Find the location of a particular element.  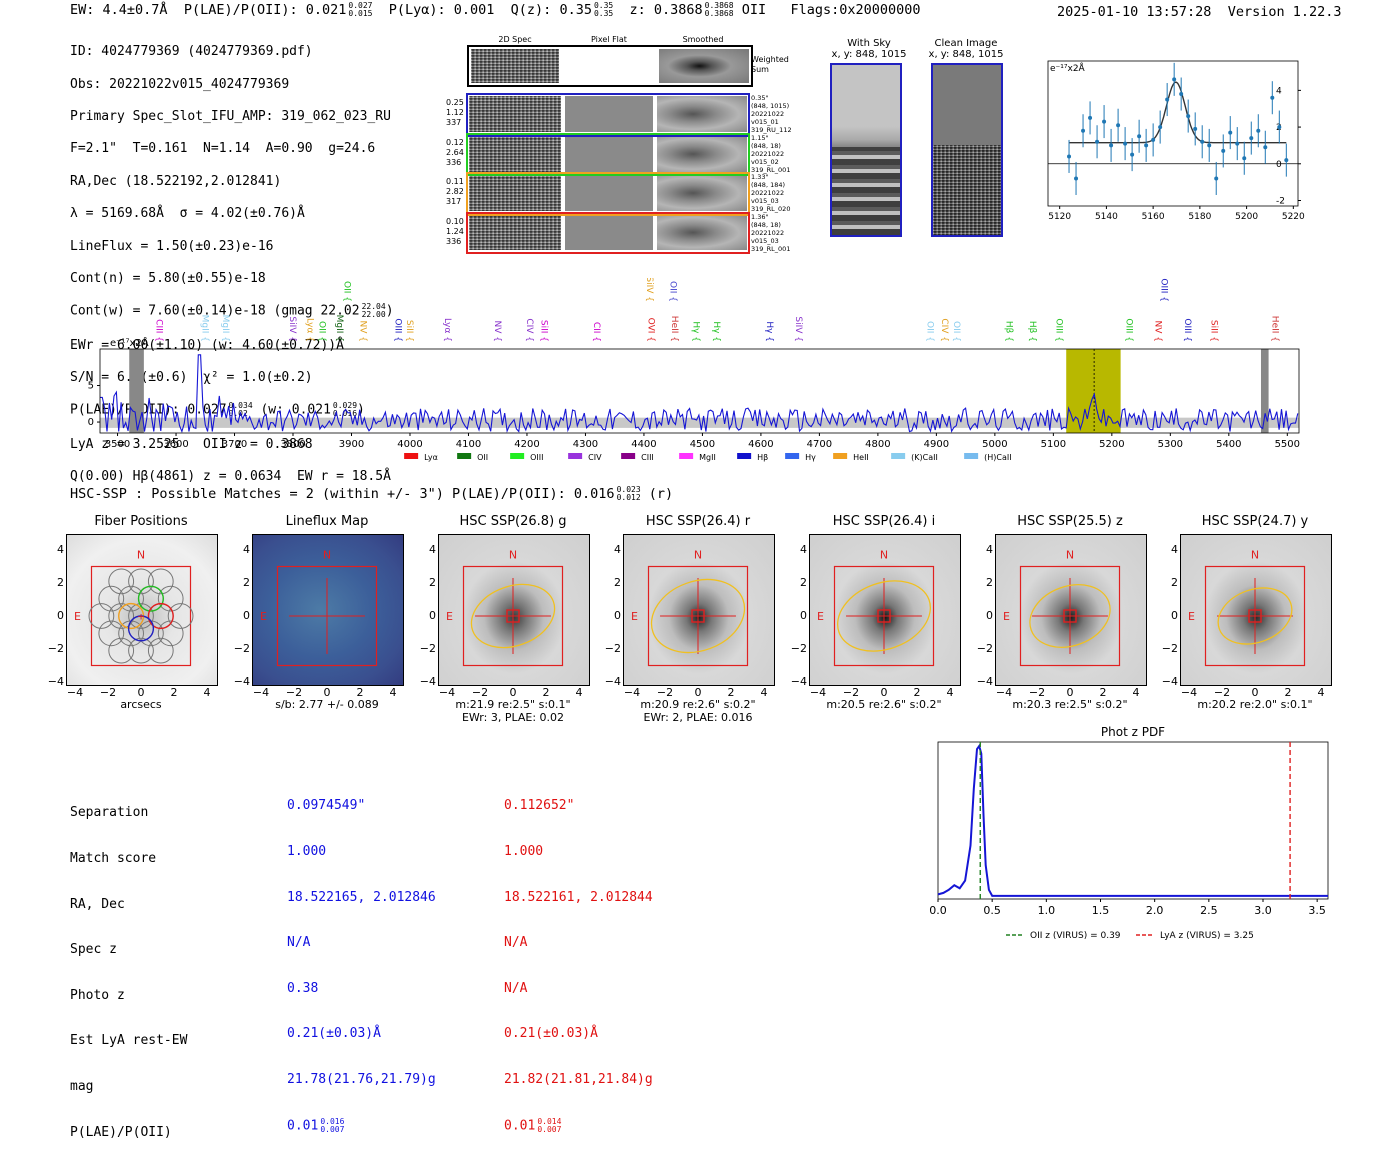

spectrum-xtick-label: 4800 is located at coordinates (877, 444).